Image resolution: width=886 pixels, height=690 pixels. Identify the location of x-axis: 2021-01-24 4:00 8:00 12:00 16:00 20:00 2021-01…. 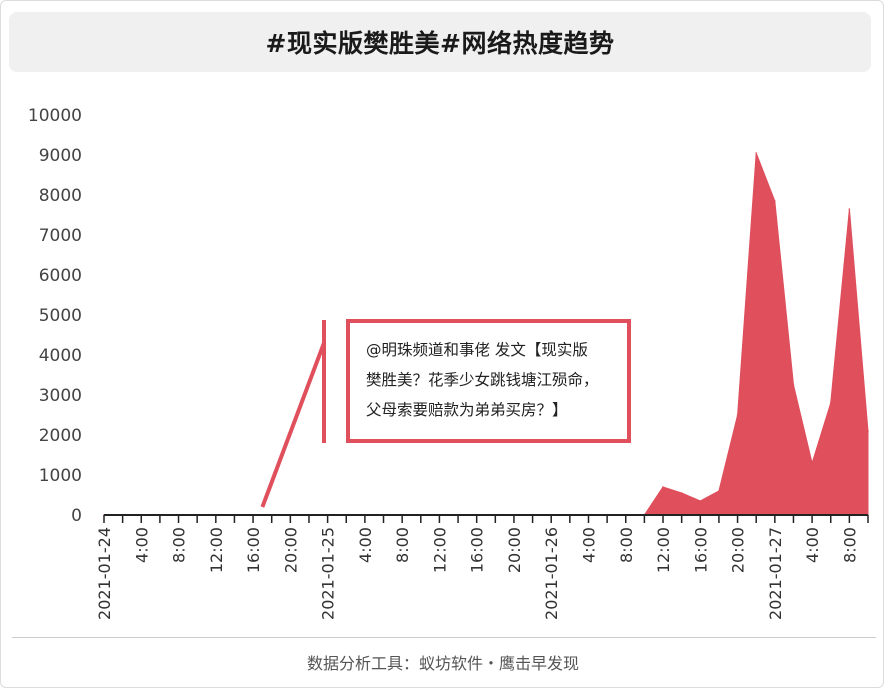
(482, 567).